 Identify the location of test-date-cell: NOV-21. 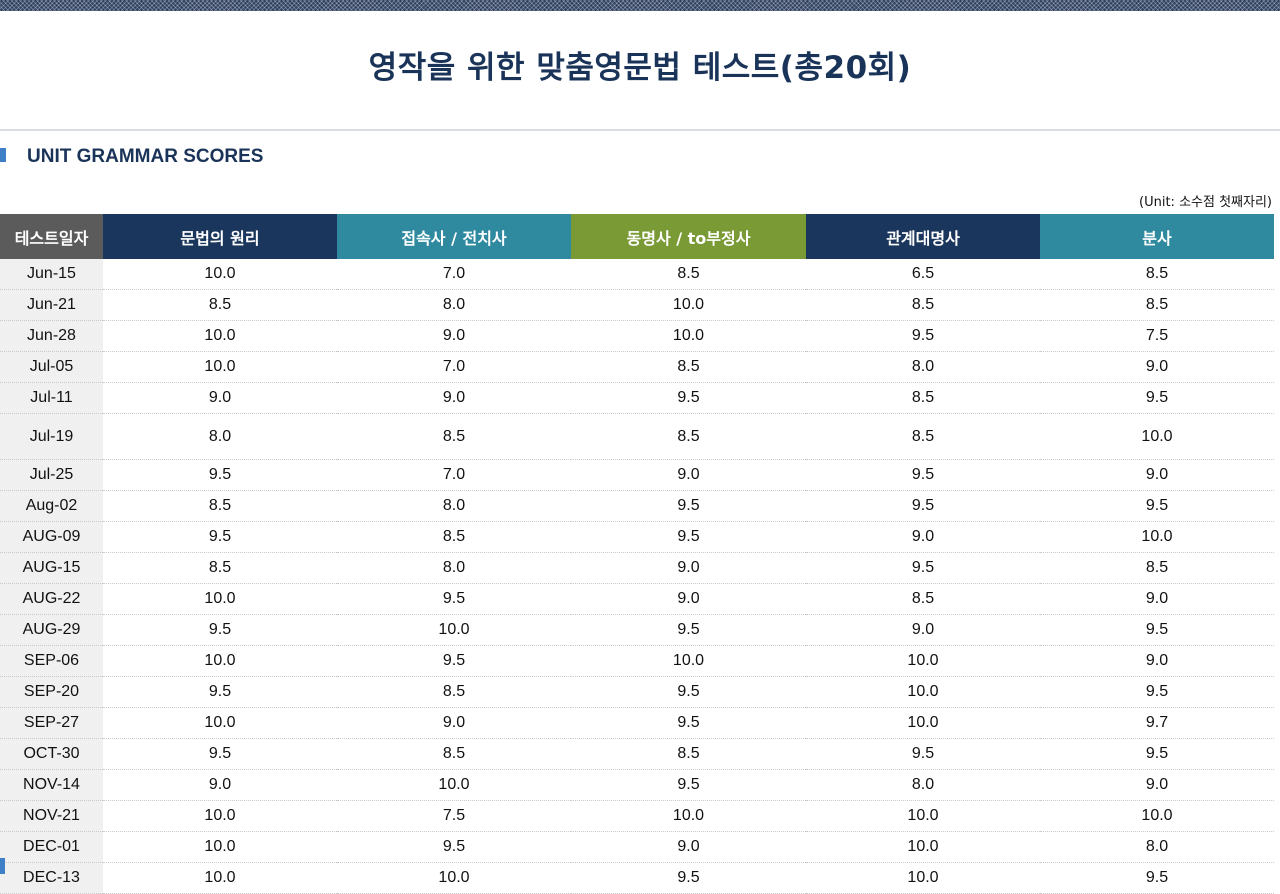
(51, 816).